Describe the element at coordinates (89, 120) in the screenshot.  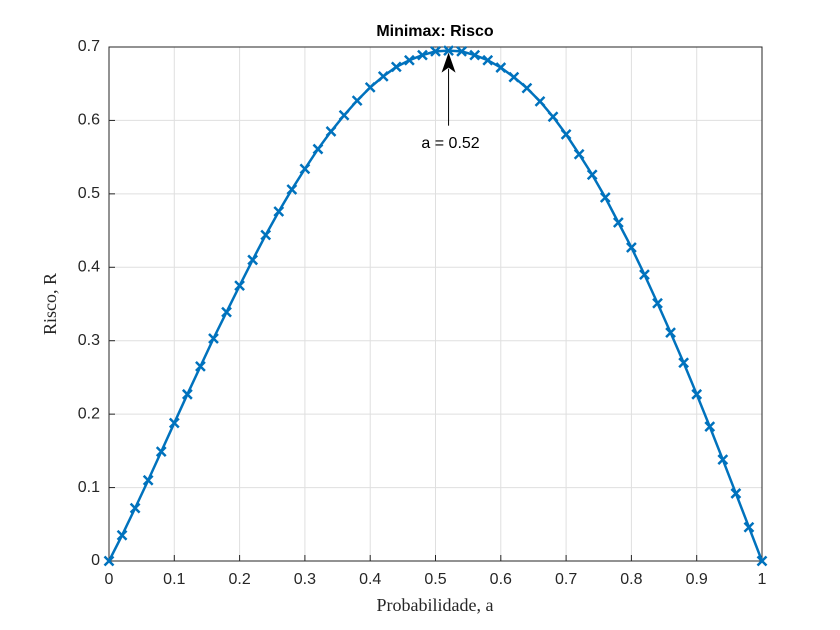
I see `y-tick-label: 0.6` at that location.